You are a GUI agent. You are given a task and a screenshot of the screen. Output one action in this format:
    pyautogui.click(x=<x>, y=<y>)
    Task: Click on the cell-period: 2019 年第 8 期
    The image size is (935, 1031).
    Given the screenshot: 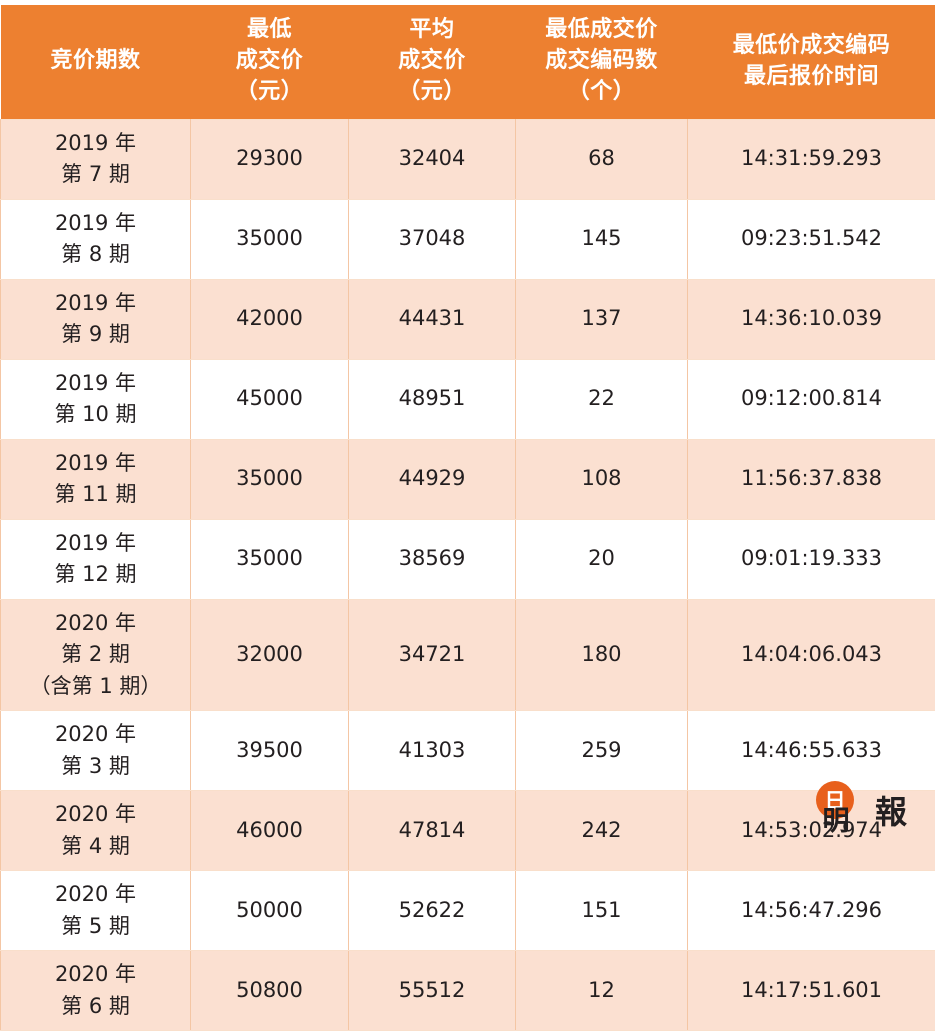 What is the action you would take?
    pyautogui.click(x=96, y=239)
    